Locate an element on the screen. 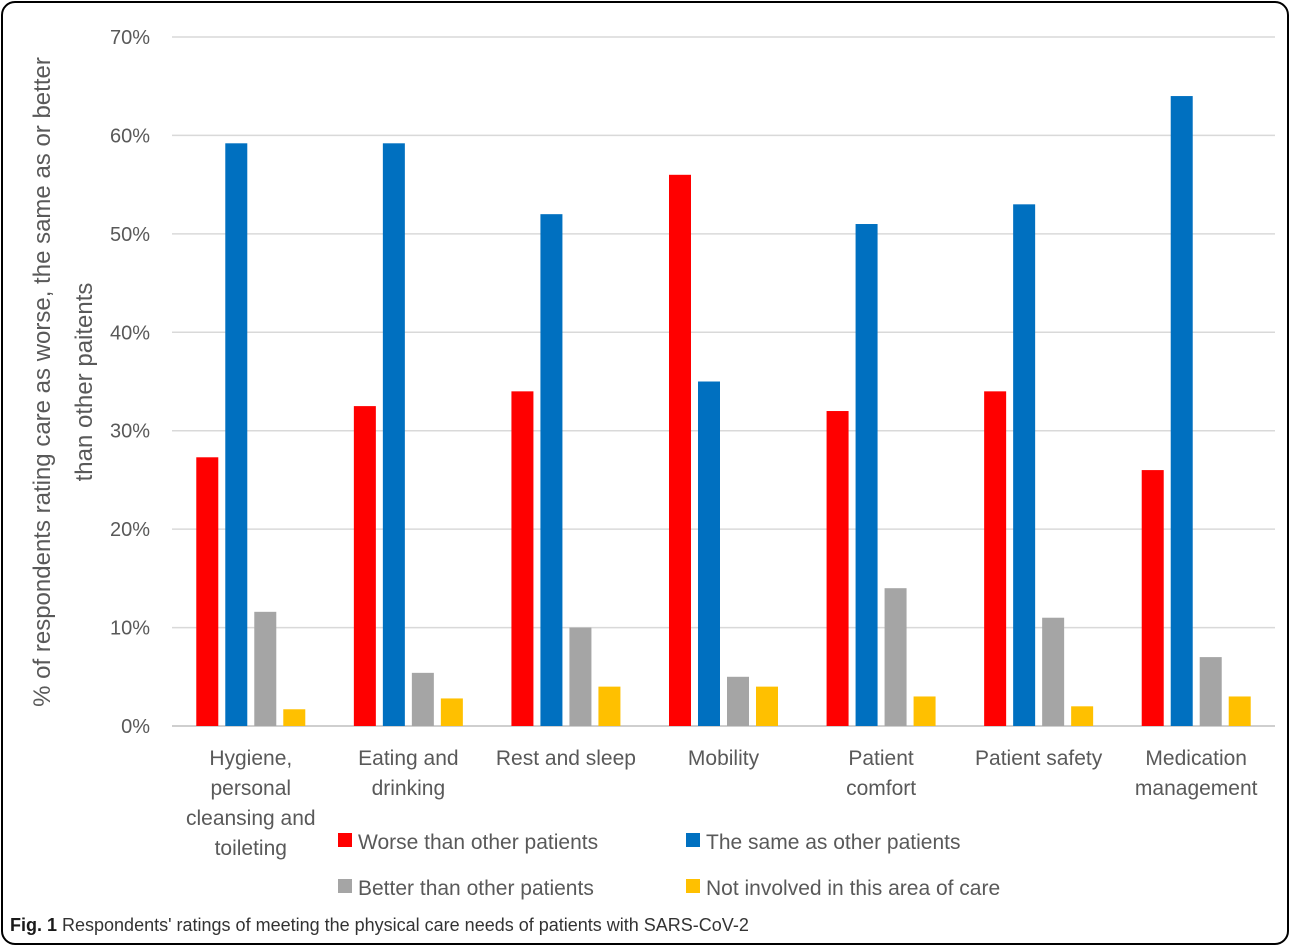 The height and width of the screenshot is (951, 1293). x-tick-label: Hygiene, personal cleansing and toileting is located at coordinates (251, 803).